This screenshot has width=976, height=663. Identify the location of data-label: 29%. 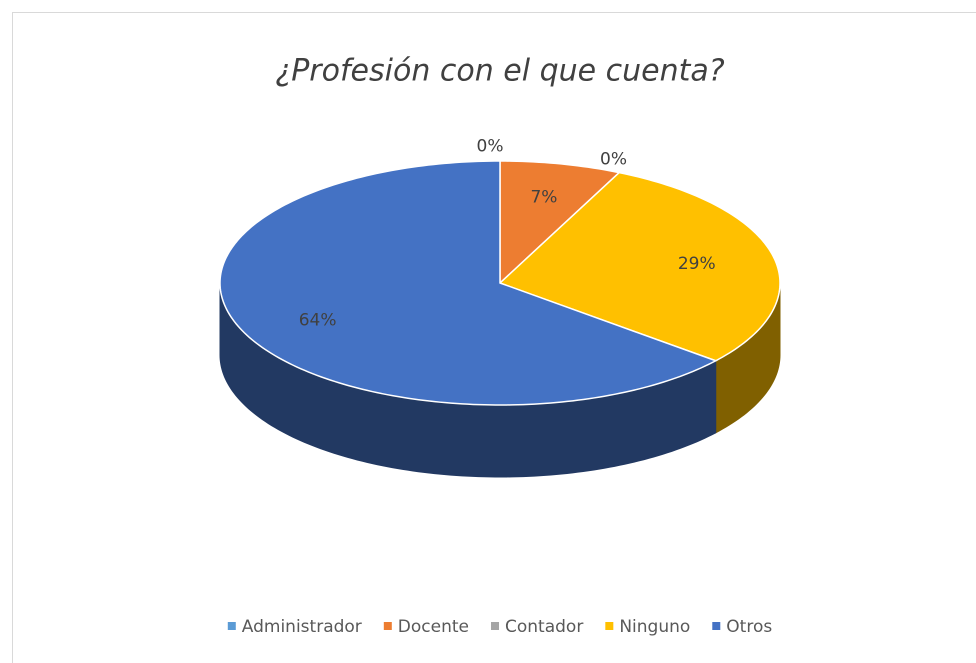
(697, 264).